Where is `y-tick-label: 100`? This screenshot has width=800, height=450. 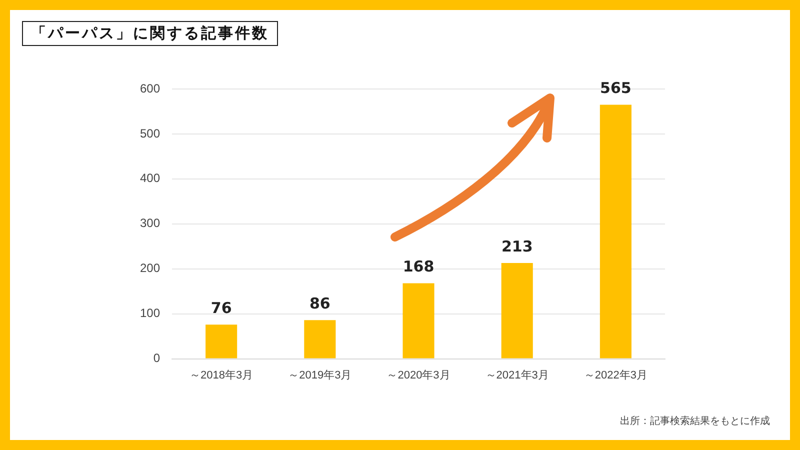
y-tick-label: 100 is located at coordinates (150, 313).